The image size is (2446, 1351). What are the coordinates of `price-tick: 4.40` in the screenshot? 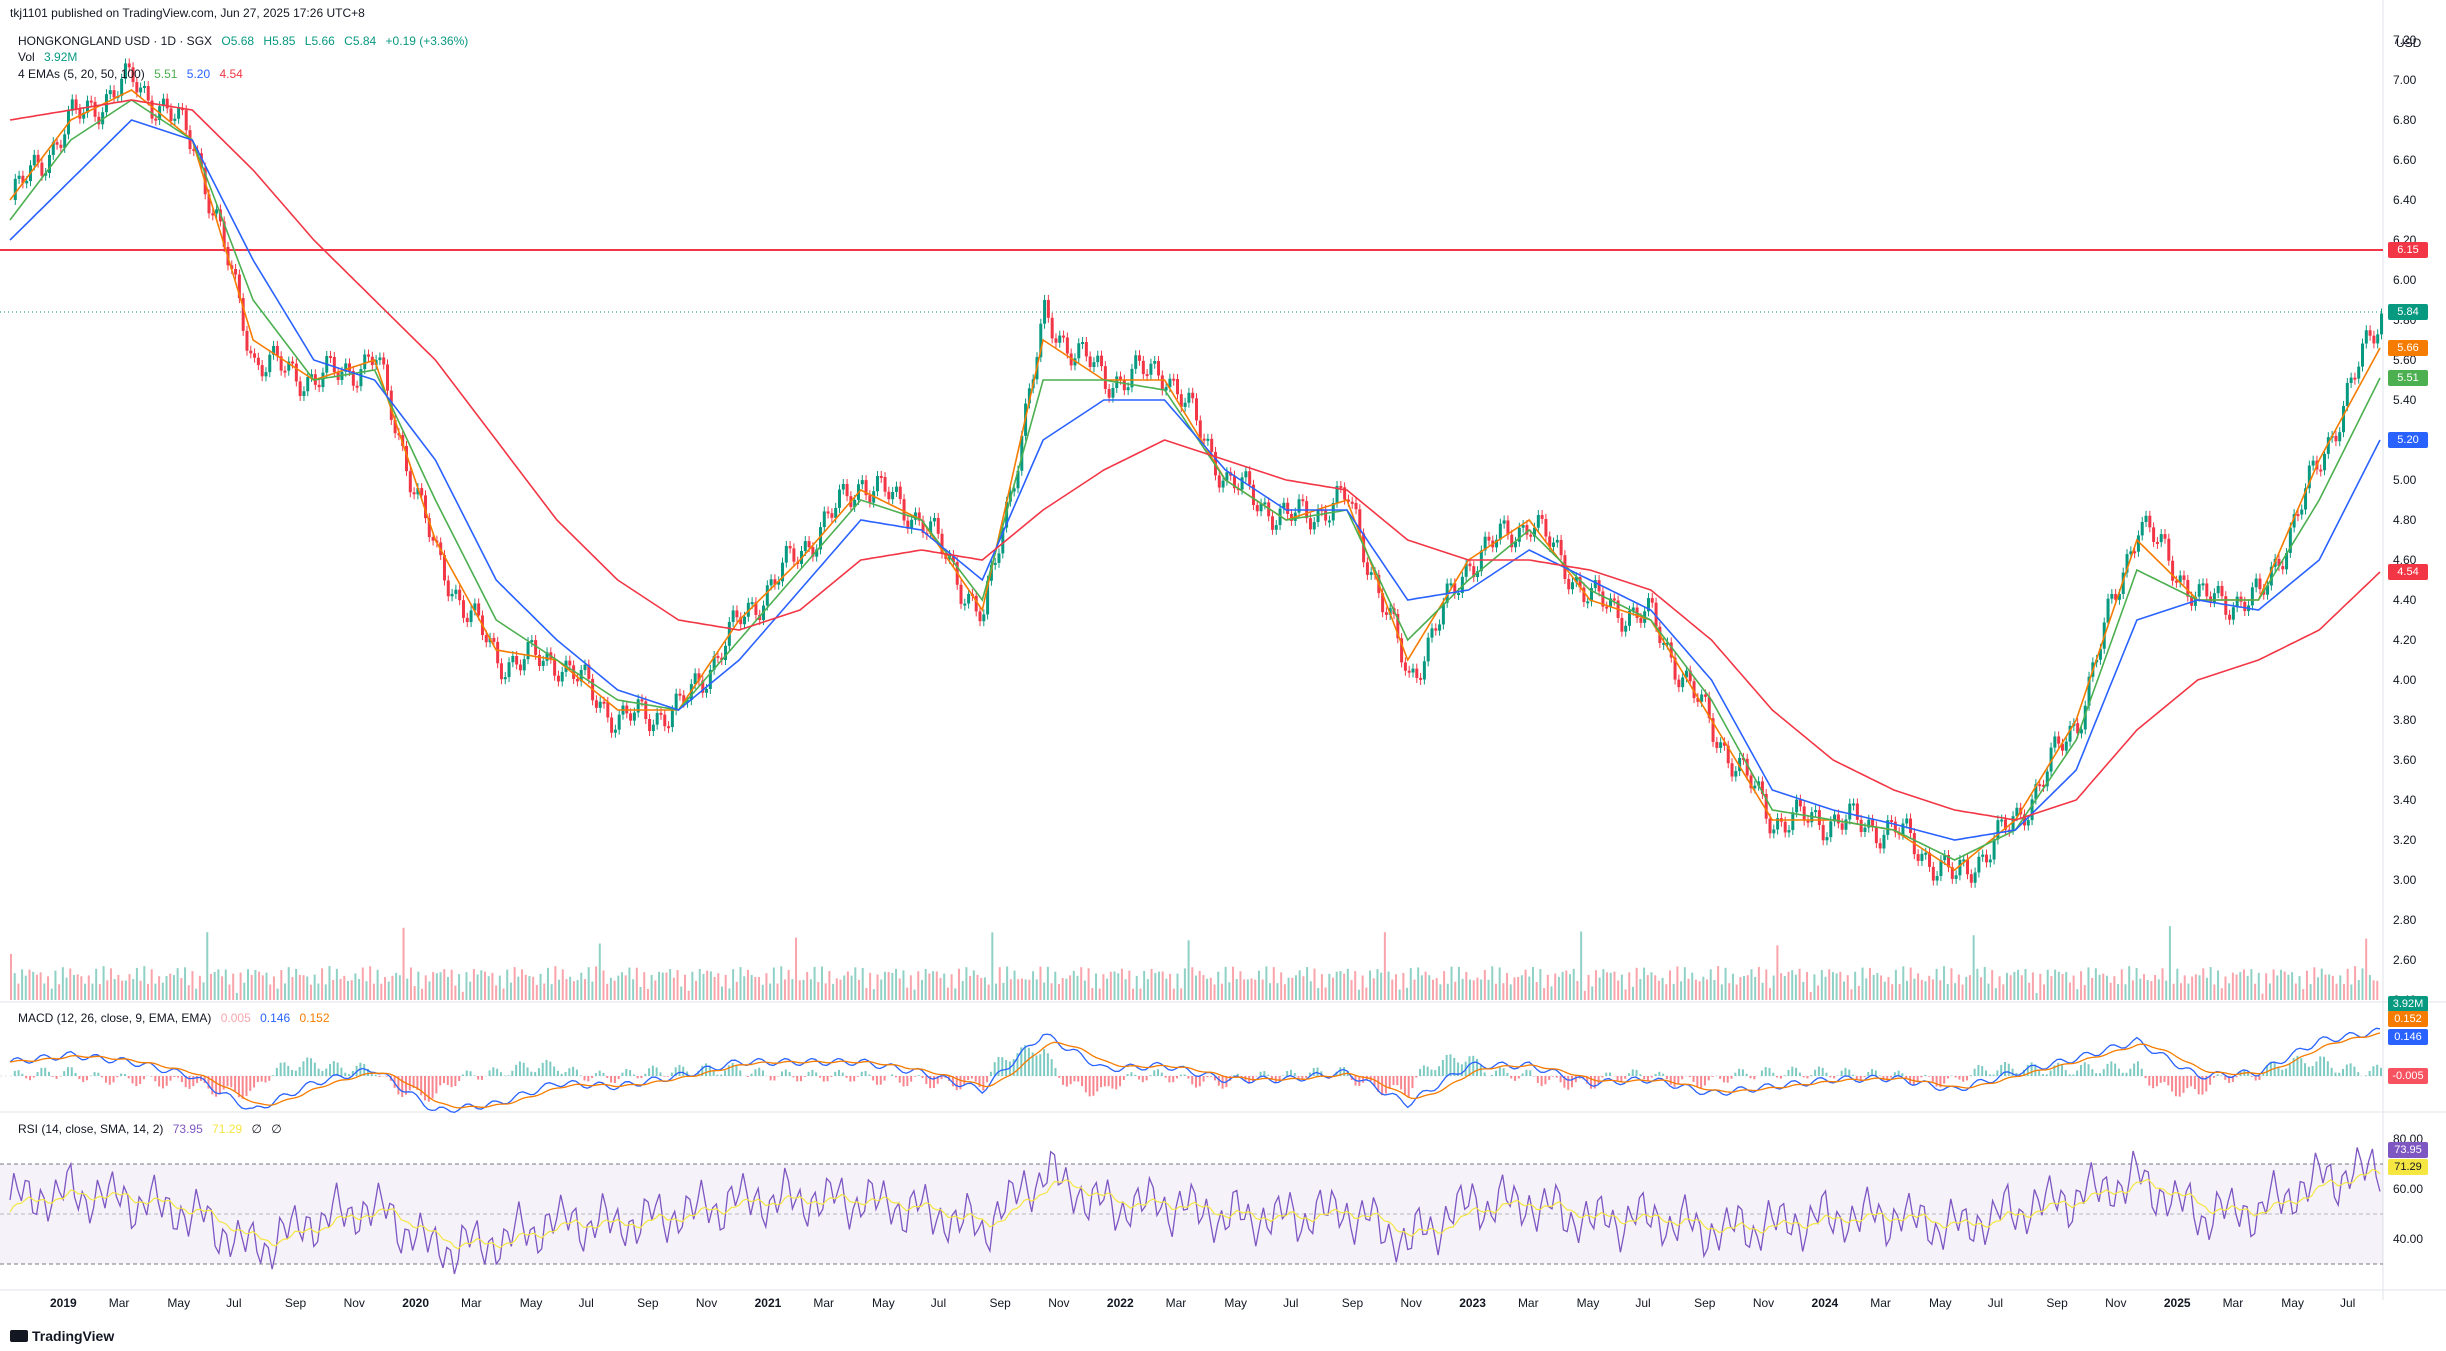 It's located at (2405, 600).